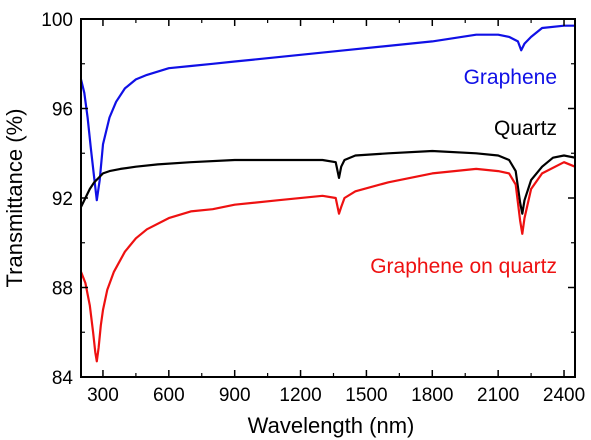 The height and width of the screenshot is (440, 591). What do you see at coordinates (103, 395) in the screenshot?
I see `x-tick-label: 300` at bounding box center [103, 395].